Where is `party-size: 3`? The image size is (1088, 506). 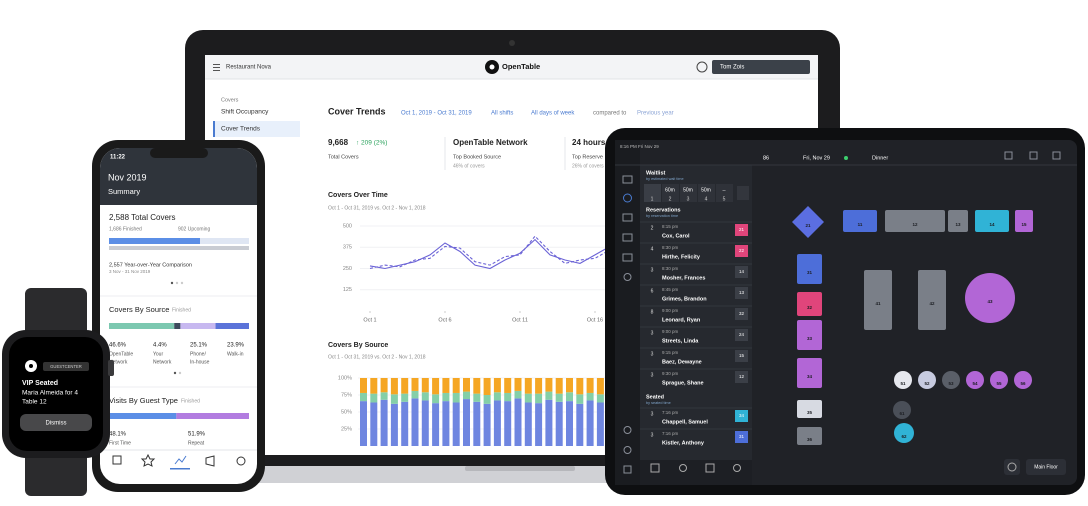 party-size: 3 is located at coordinates (652, 270).